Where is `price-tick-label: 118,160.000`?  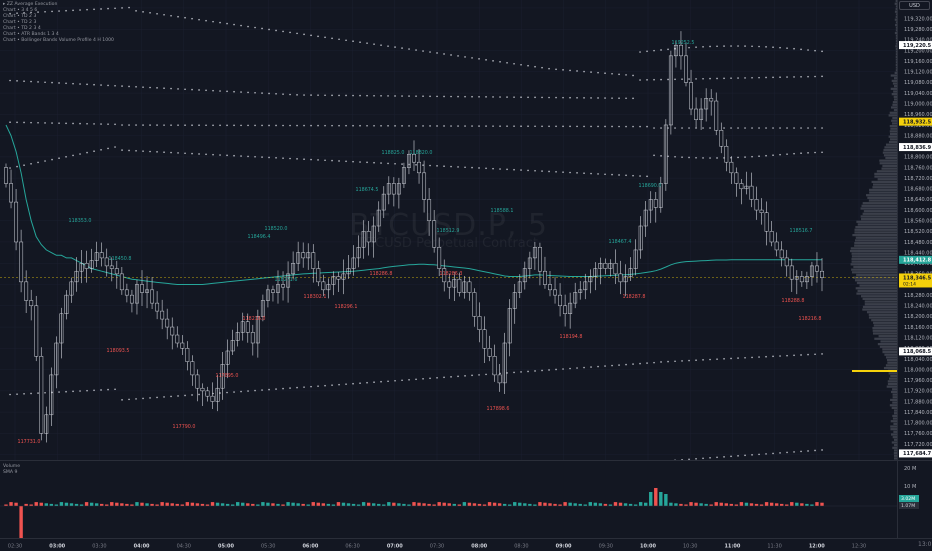
price-tick-label: 118,160.000 is located at coordinates (918, 328).